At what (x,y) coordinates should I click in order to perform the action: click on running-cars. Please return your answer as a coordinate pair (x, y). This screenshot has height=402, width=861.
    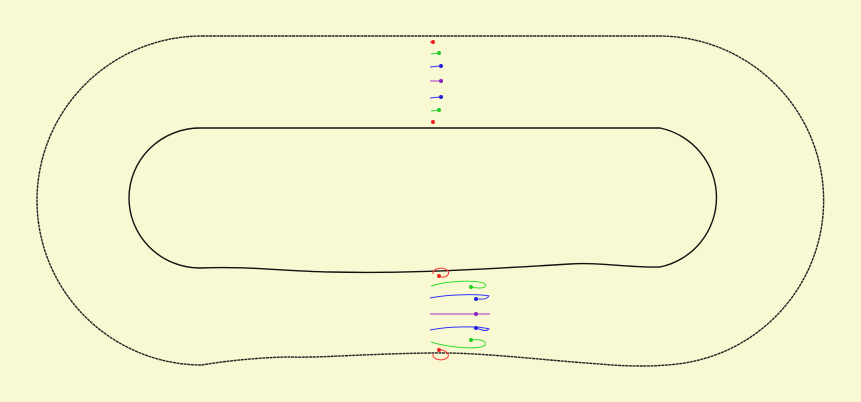
    Looking at the image, I should click on (459, 314).